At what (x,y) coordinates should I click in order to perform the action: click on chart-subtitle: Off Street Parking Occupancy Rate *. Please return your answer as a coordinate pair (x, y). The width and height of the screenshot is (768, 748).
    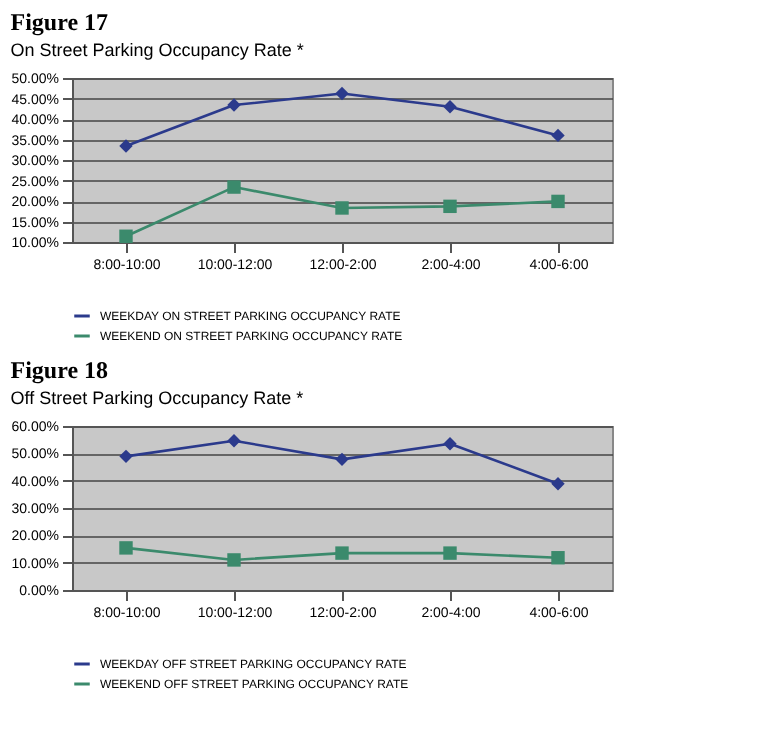
    Looking at the image, I should click on (157, 398).